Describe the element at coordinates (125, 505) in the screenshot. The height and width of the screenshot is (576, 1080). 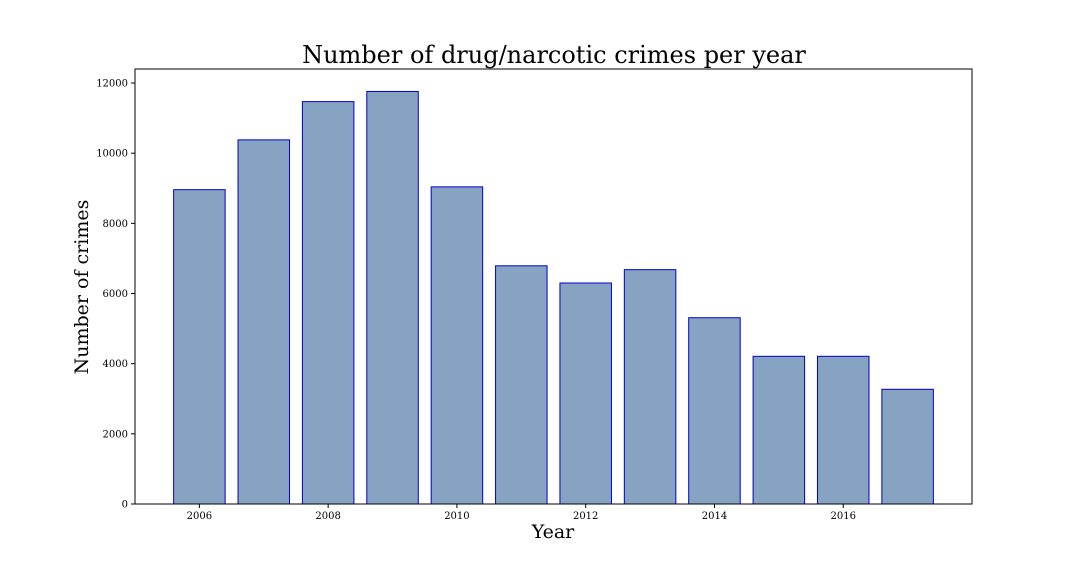
I see `y-tick-label: 0` at that location.